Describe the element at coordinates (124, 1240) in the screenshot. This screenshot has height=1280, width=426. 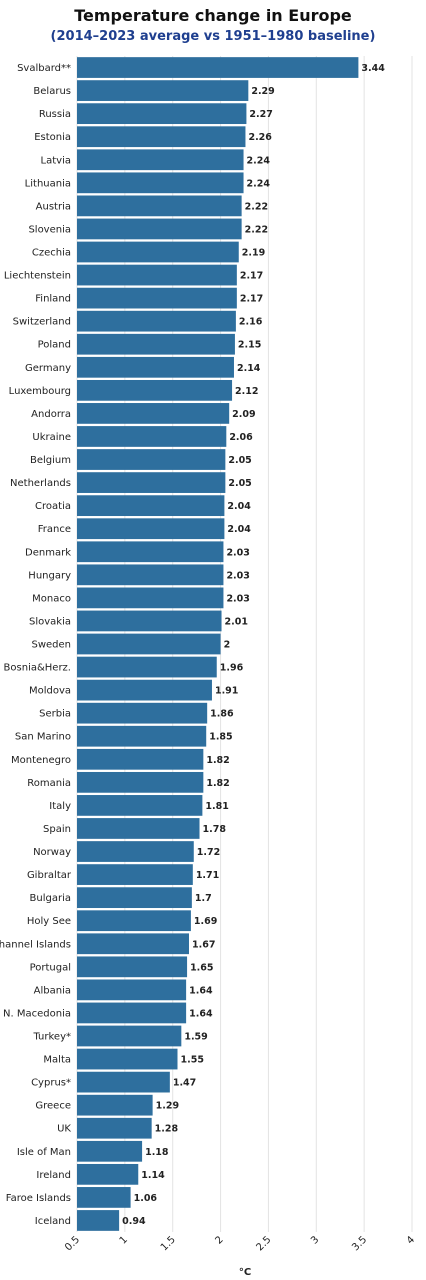
I see `x-tick-label: 1` at that location.